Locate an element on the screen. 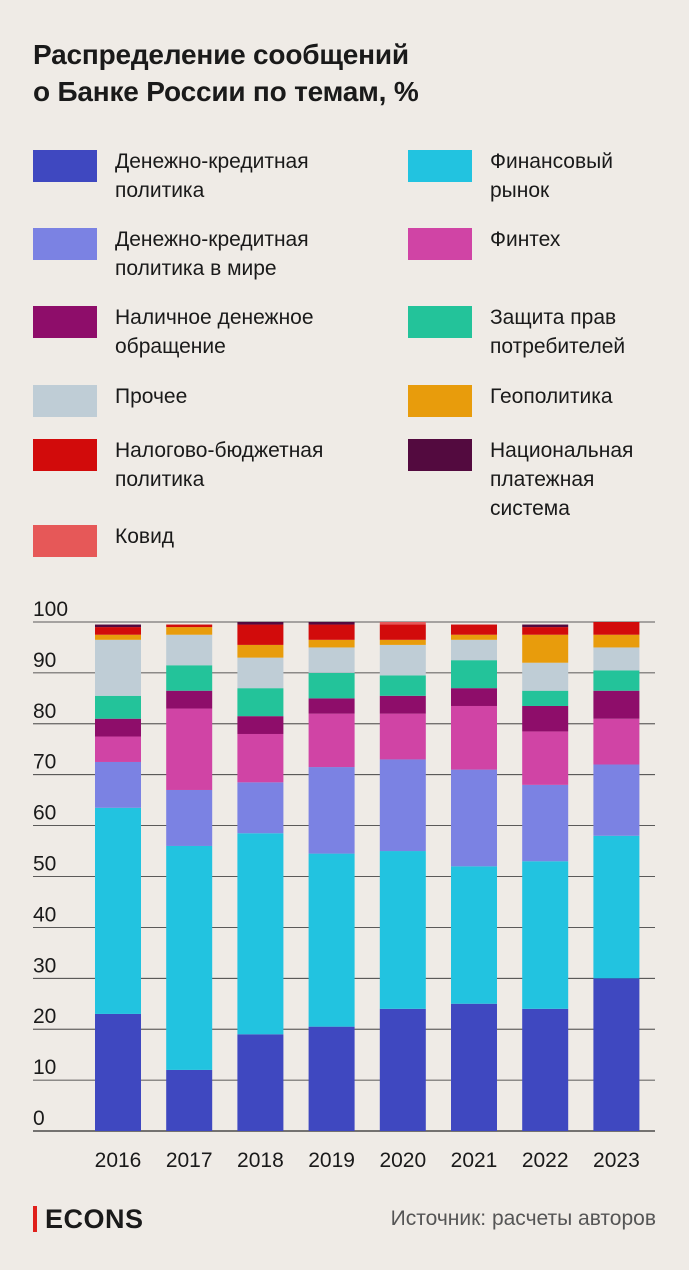 The width and height of the screenshot is (689, 1270). logo-text: ECONS is located at coordinates (94, 1218).